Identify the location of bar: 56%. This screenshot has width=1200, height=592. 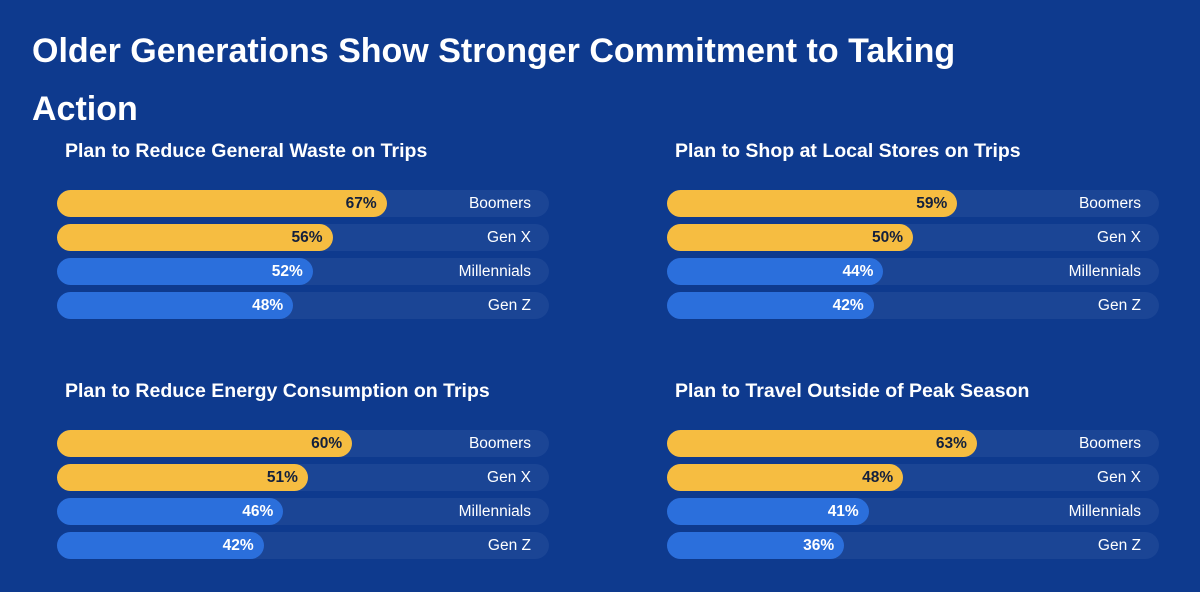
(195, 237).